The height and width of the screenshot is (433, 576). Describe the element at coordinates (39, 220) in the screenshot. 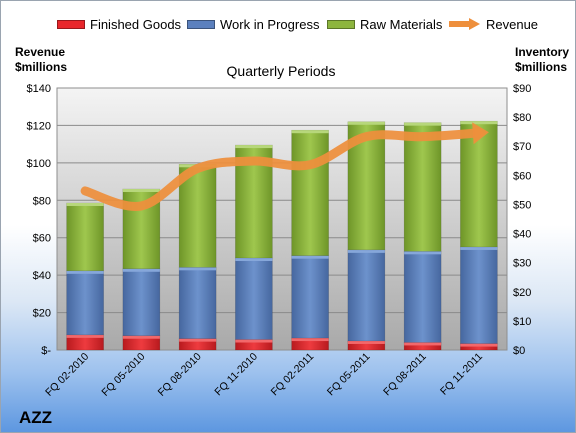

I see `left-axis-ticks: $- $20 $40 $60 $80 $100 $120 $140` at that location.